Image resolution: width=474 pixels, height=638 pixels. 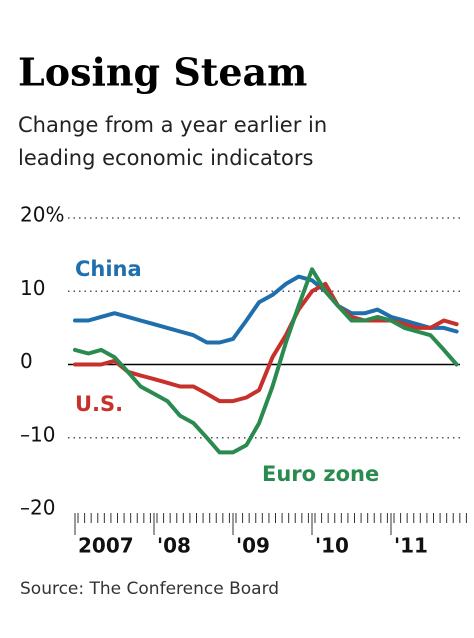 I want to click on series-label: China, so click(x=108, y=269).